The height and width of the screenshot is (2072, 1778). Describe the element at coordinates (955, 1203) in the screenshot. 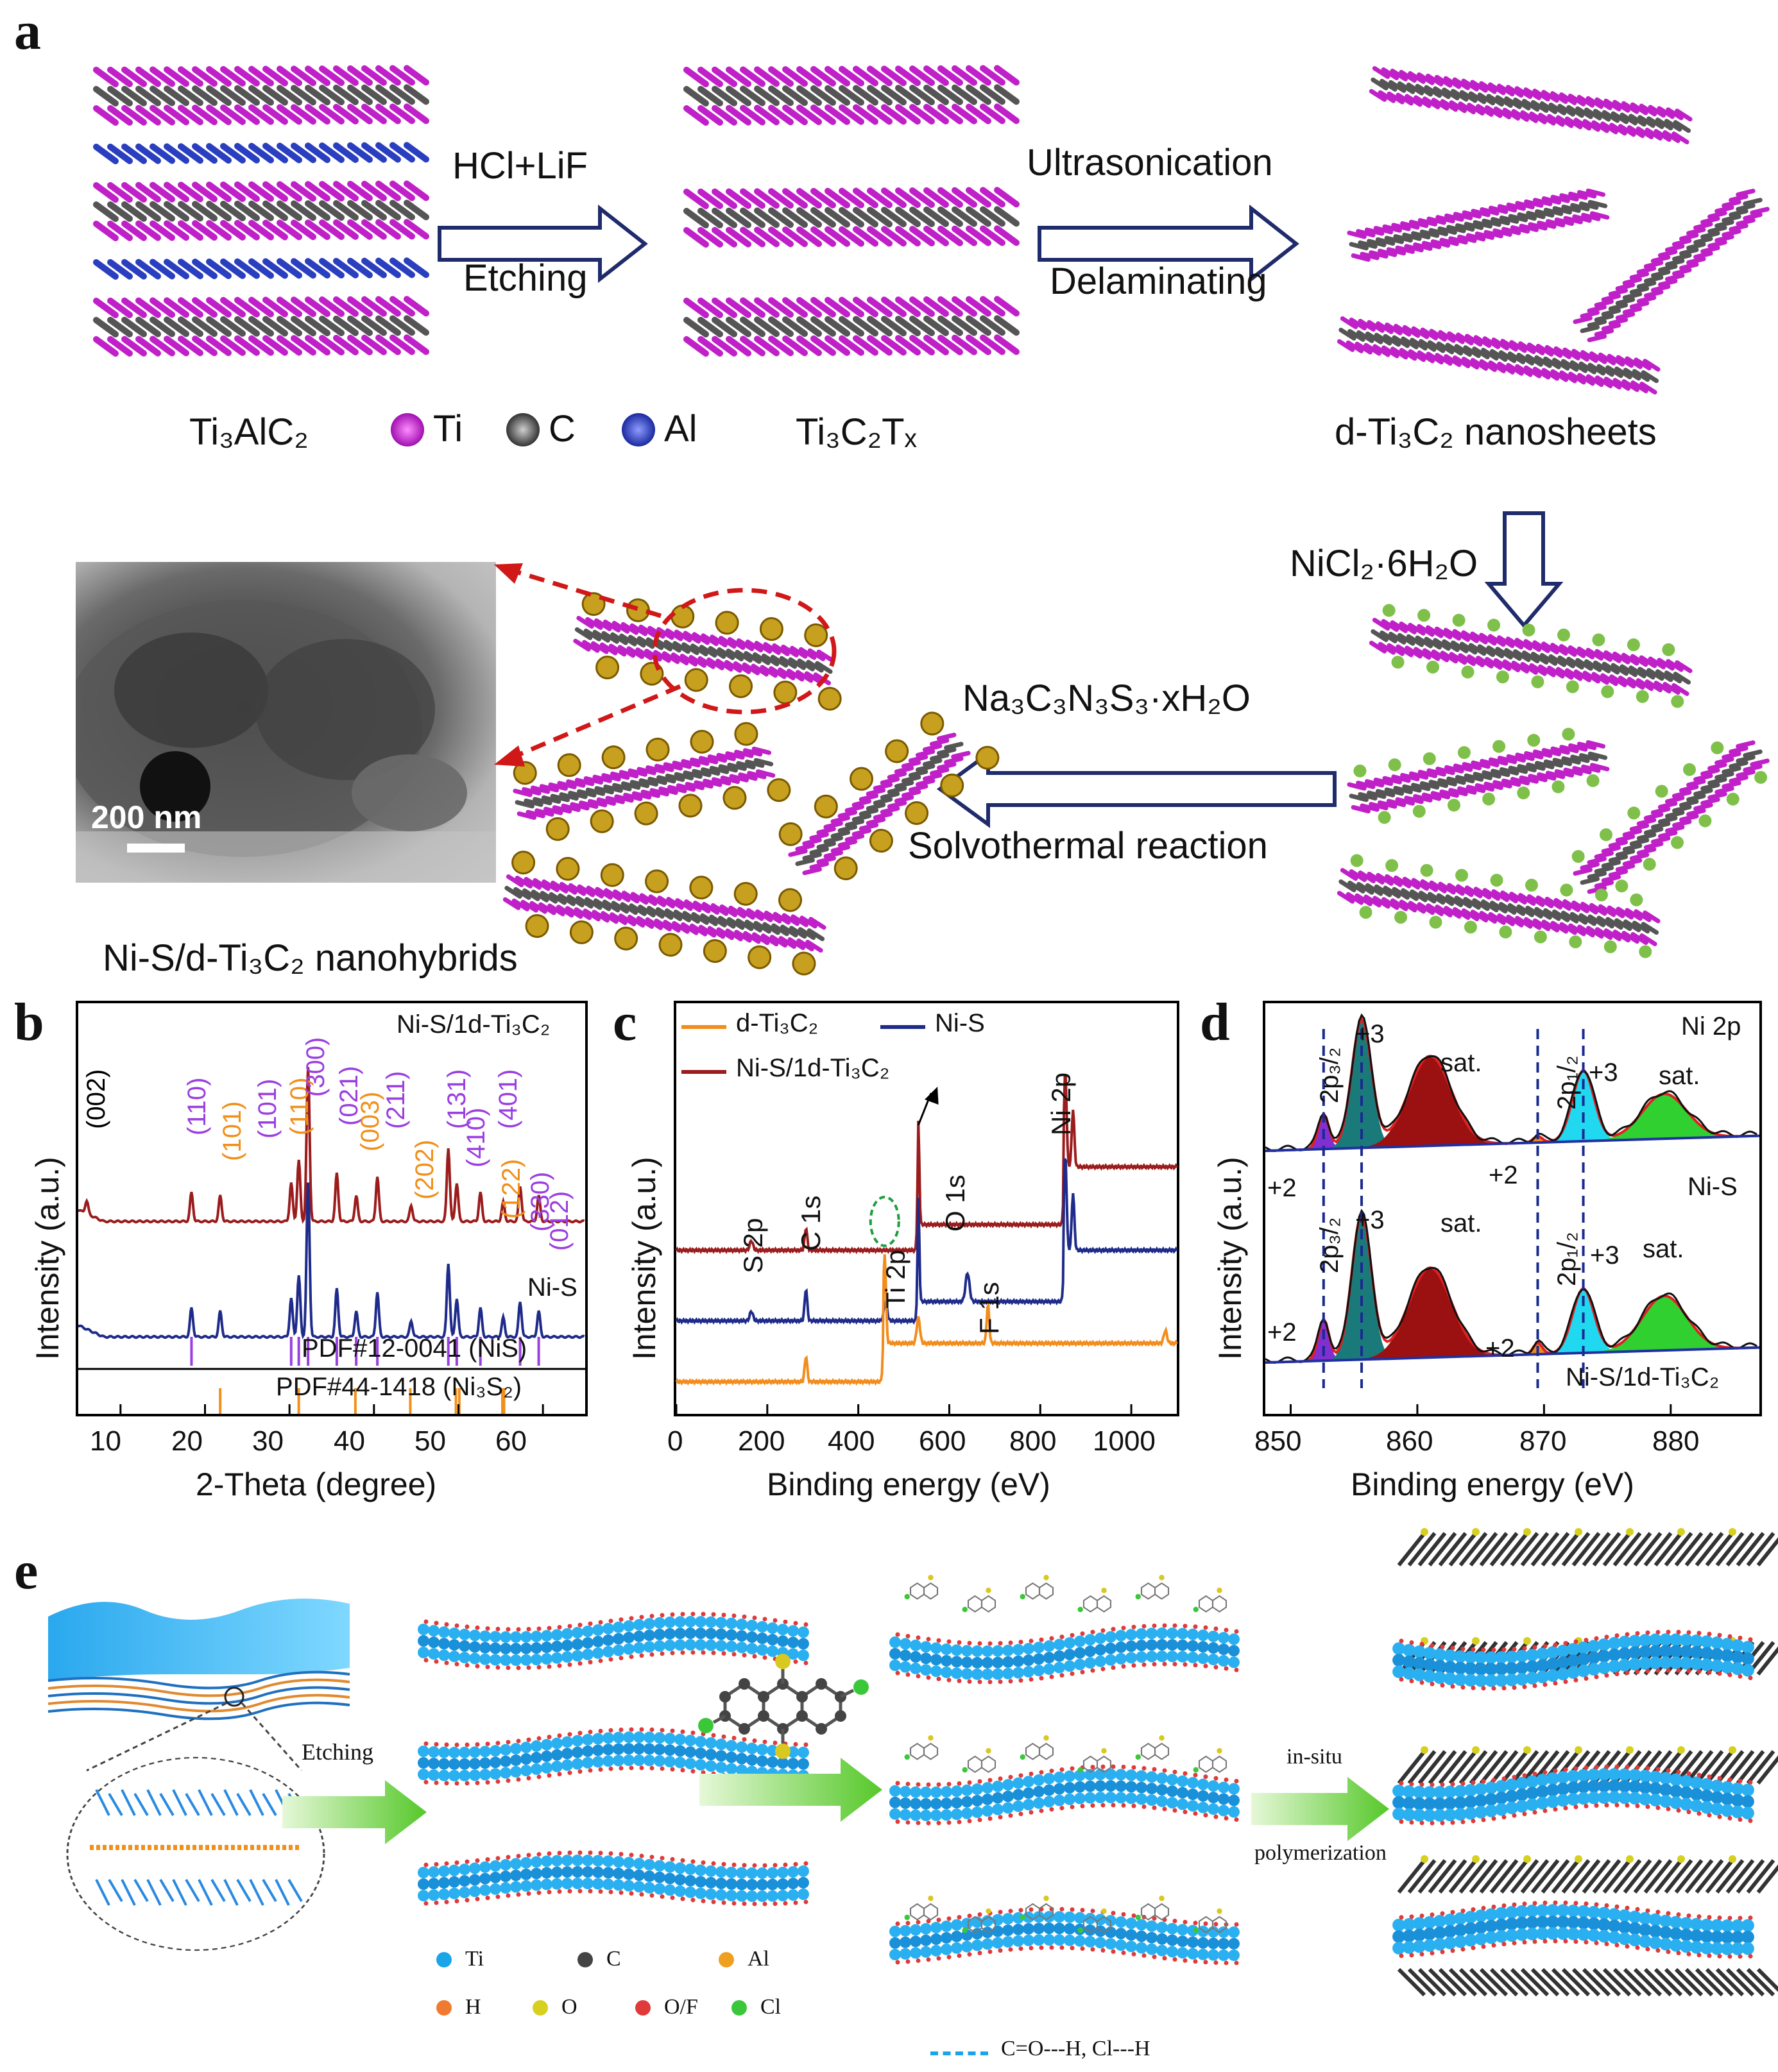

I see `o1s-label: O 1s` at that location.